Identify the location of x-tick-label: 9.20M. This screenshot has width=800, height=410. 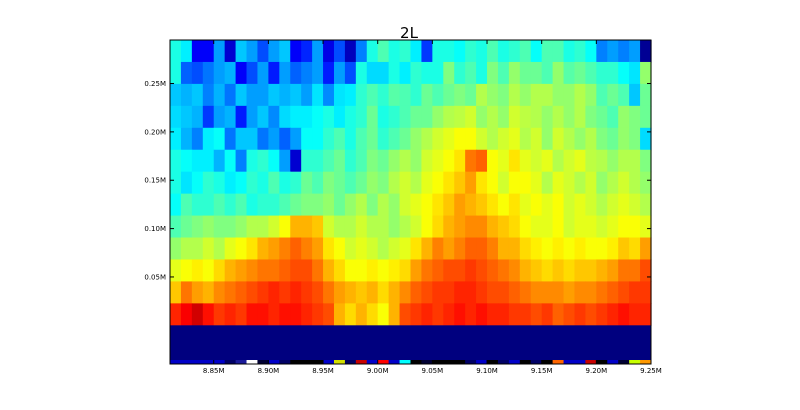
(597, 371).